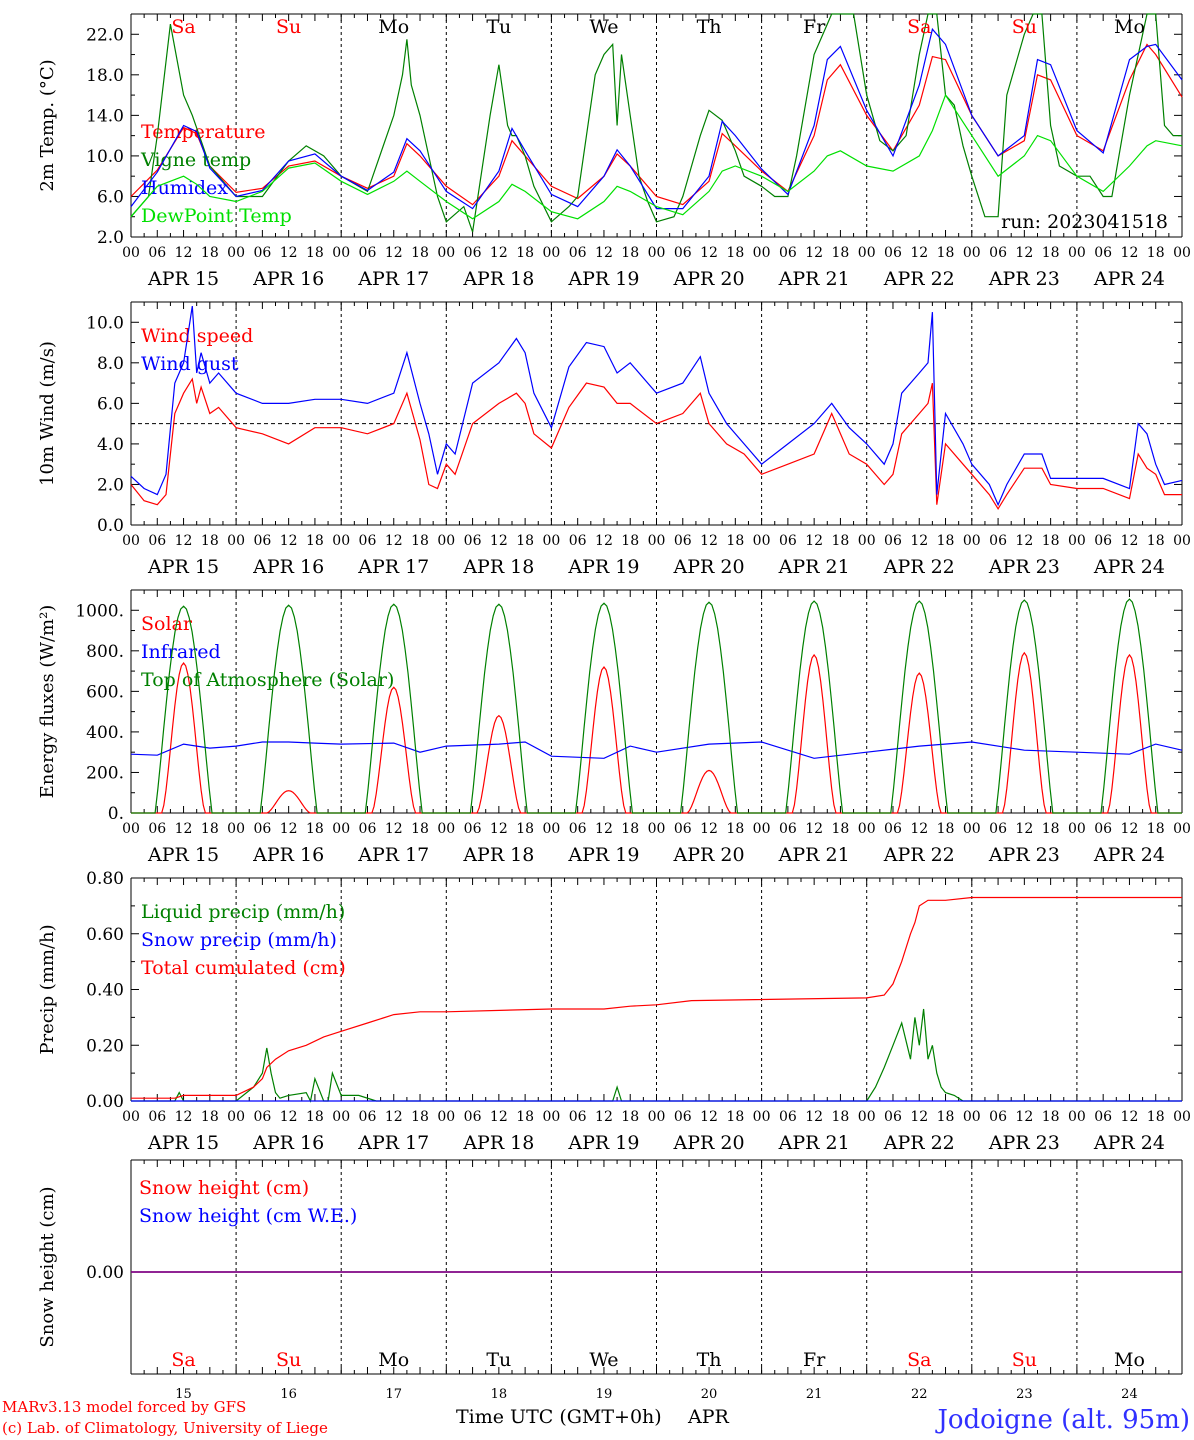  Describe the element at coordinates (1084, 222) in the screenshot. I see `run-label: run: 2023041518` at that location.